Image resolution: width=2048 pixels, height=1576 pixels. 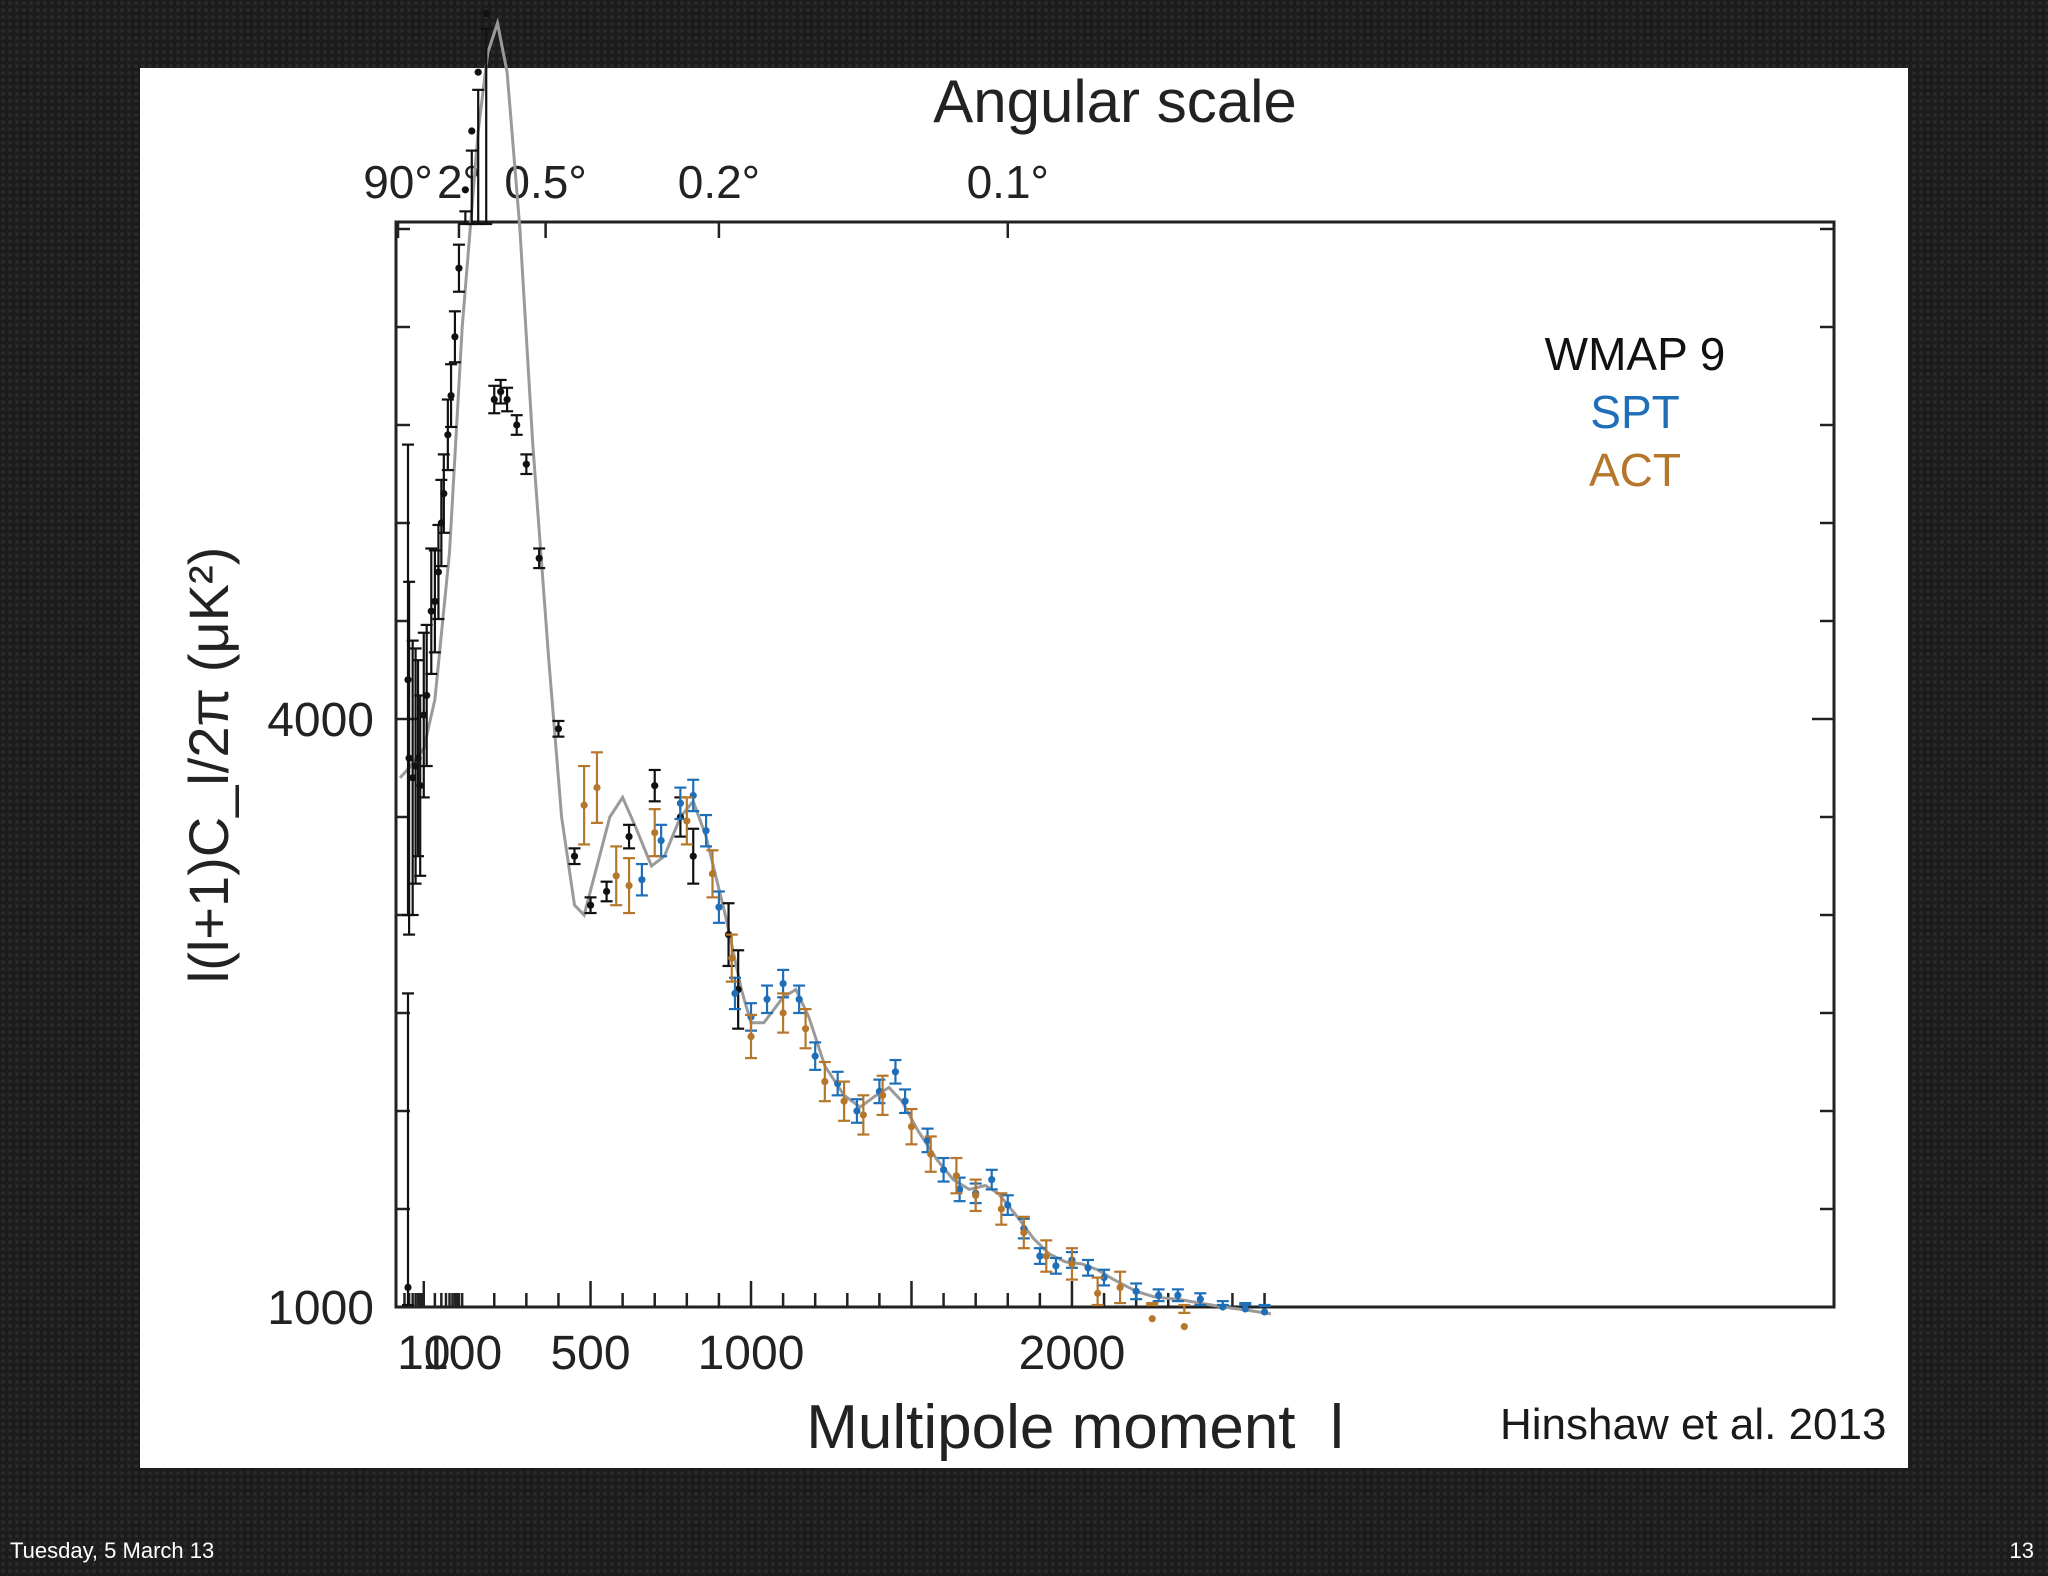 What do you see at coordinates (342, 781) in the screenshot?
I see `left-axis-ticks: 4000 1000` at bounding box center [342, 781].